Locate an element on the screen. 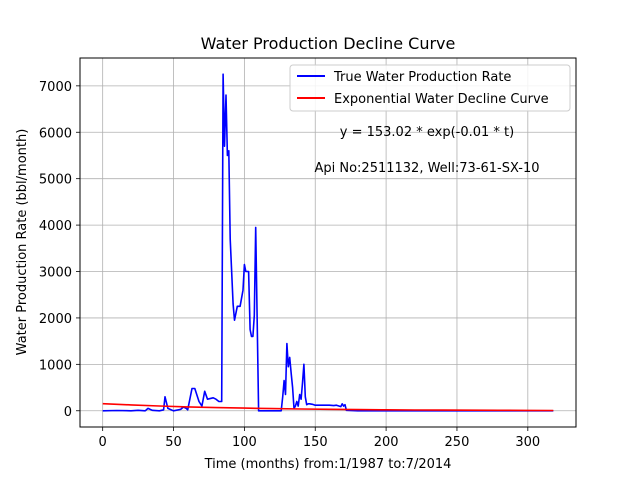 The width and height of the screenshot is (640, 480). legend-box is located at coordinates (430, 88).